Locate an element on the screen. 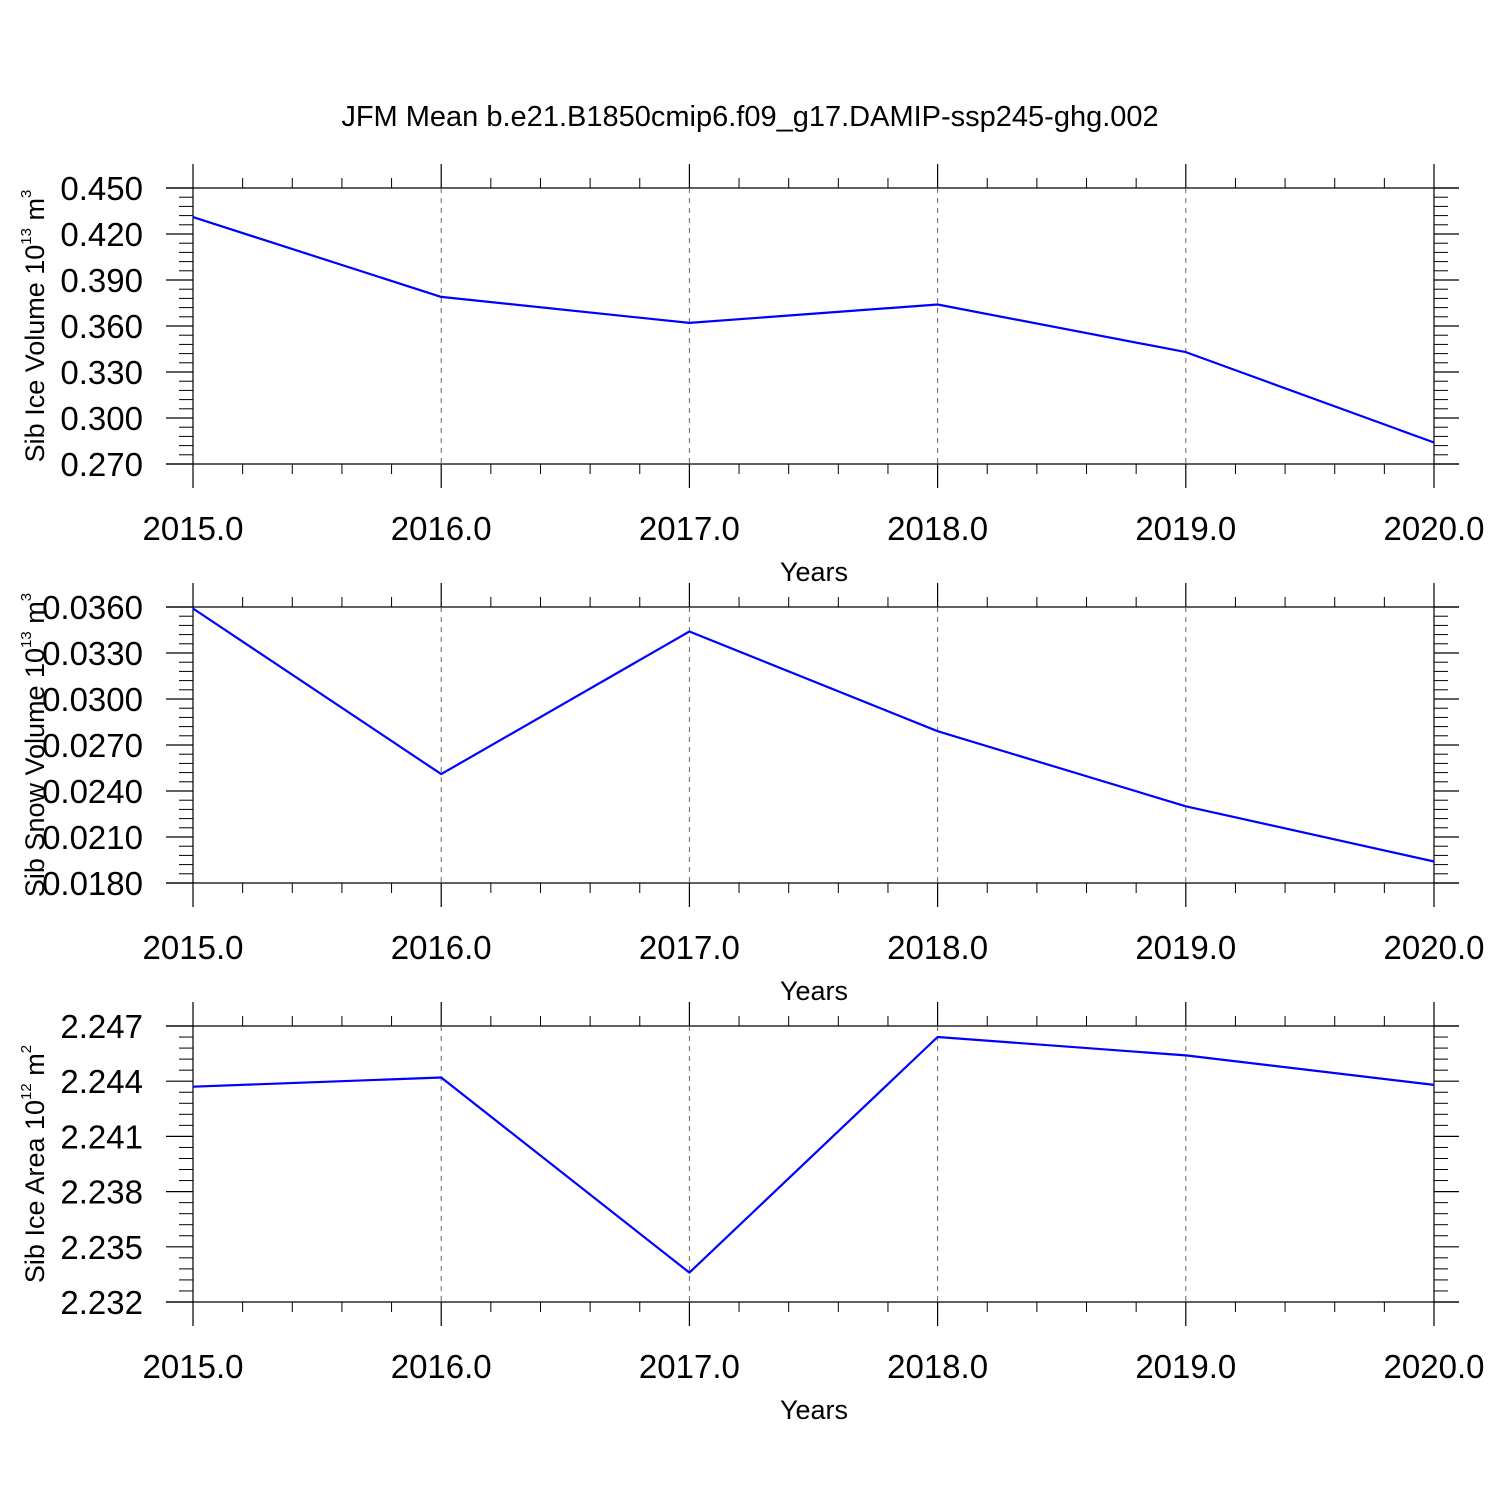 This screenshot has width=1500, height=1500. y-tick-label: 0.420 is located at coordinates (101, 234).